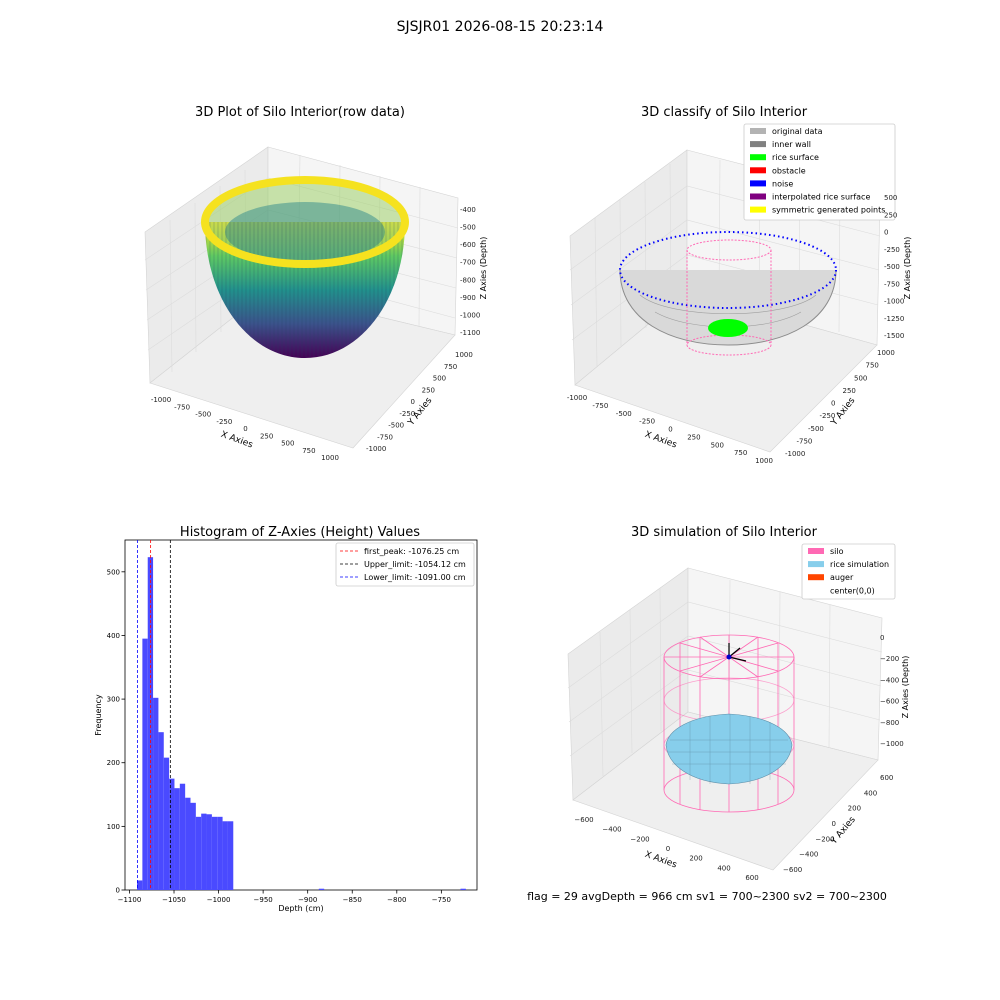 The width and height of the screenshot is (1000, 1000). Describe the element at coordinates (795, 454) in the screenshot. I see `classify-y-tick-label: -1000` at that location.